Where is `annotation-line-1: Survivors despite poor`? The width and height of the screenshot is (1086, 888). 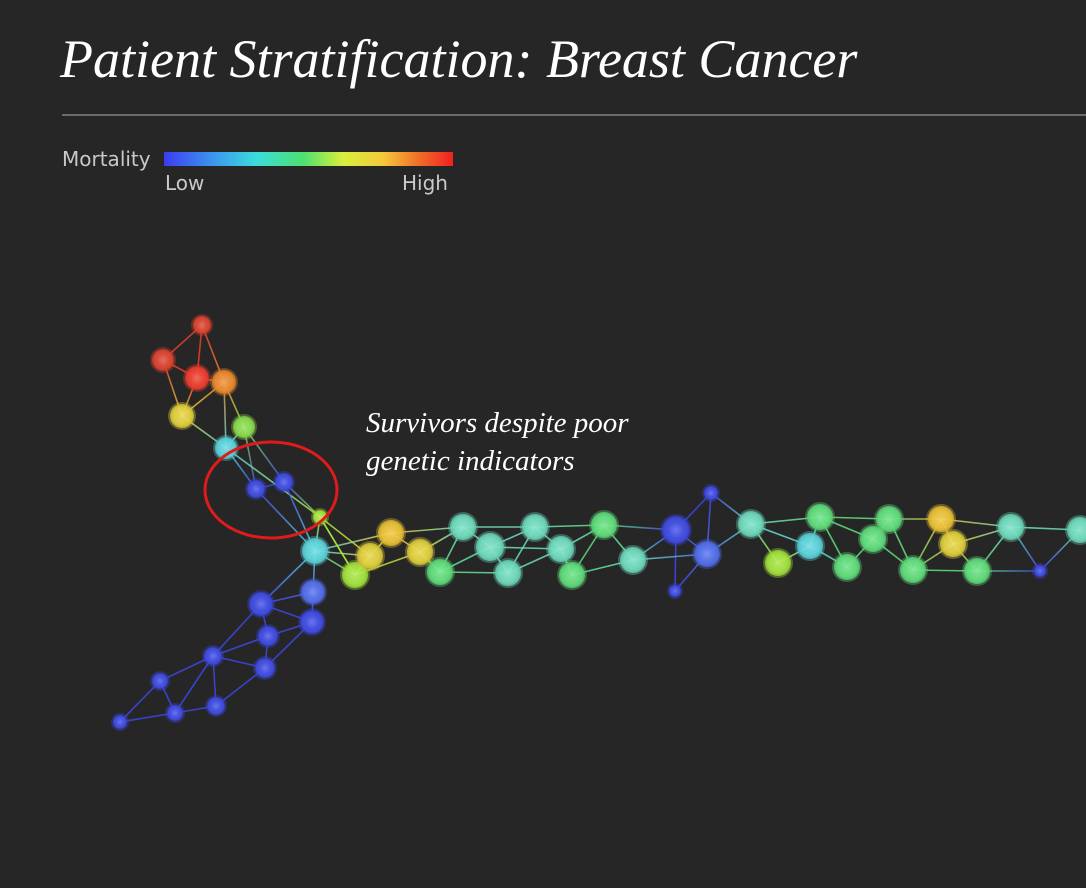 annotation-line-1: Survivors despite poor is located at coordinates (497, 423).